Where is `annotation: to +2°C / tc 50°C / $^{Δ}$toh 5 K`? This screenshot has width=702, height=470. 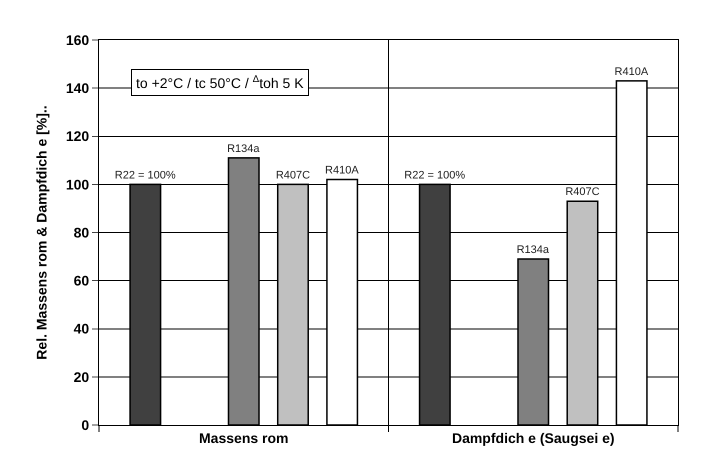
annotation: to +2°C / tc 50°C / $^{Δ}$toh 5 K is located at coordinates (220, 82).